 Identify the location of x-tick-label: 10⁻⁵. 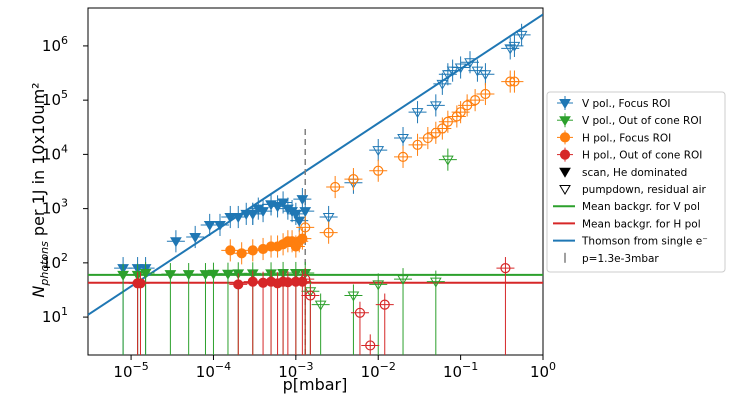
(130, 370).